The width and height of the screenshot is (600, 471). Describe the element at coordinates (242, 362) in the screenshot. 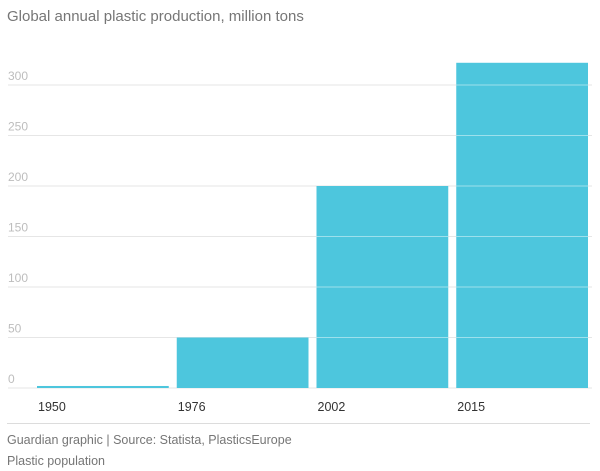

I see `bar-1976` at that location.